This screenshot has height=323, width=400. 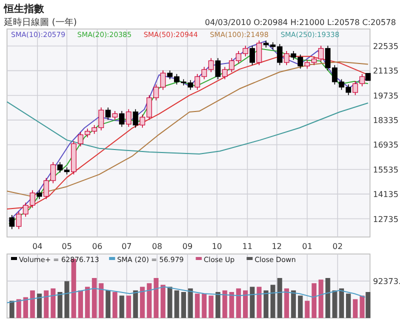 What do you see at coordinates (385, 121) in the screenshot?
I see `y-tick-label: 18335` at bounding box center [385, 121].